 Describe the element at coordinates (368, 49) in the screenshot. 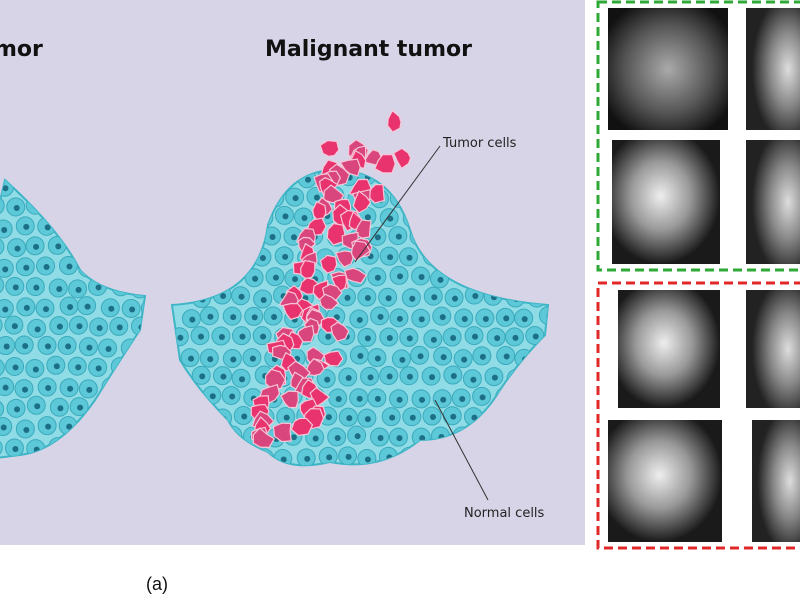

I see `title: Malignant tumor` at that location.